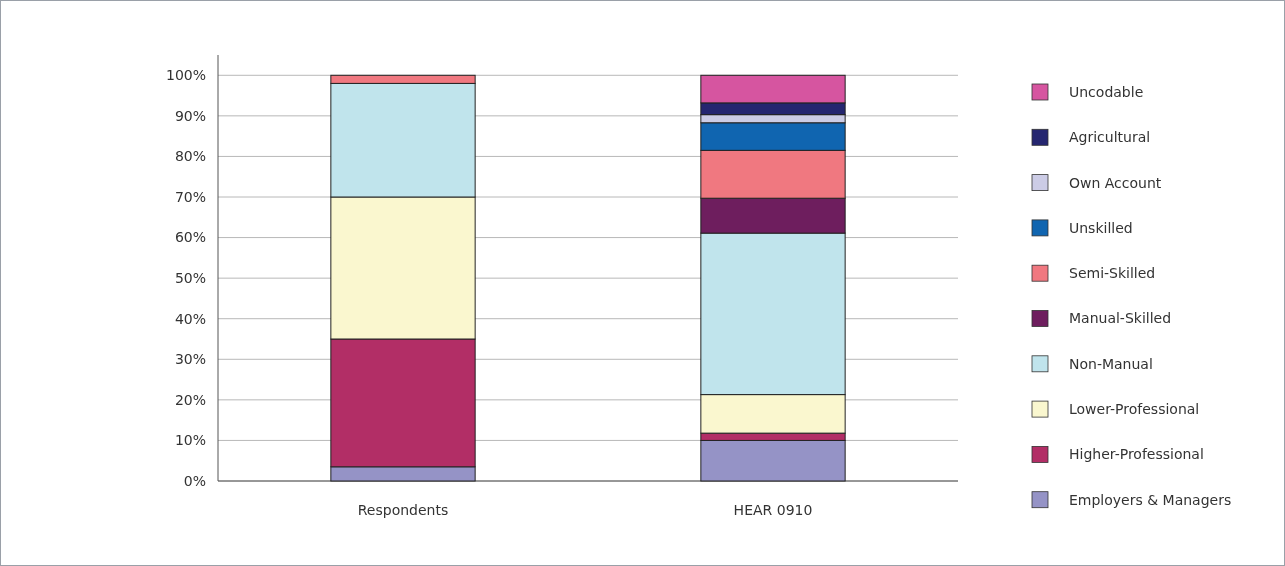 This screenshot has width=1285, height=566. I want to click on y-tick-label: 30%, so click(190, 359).